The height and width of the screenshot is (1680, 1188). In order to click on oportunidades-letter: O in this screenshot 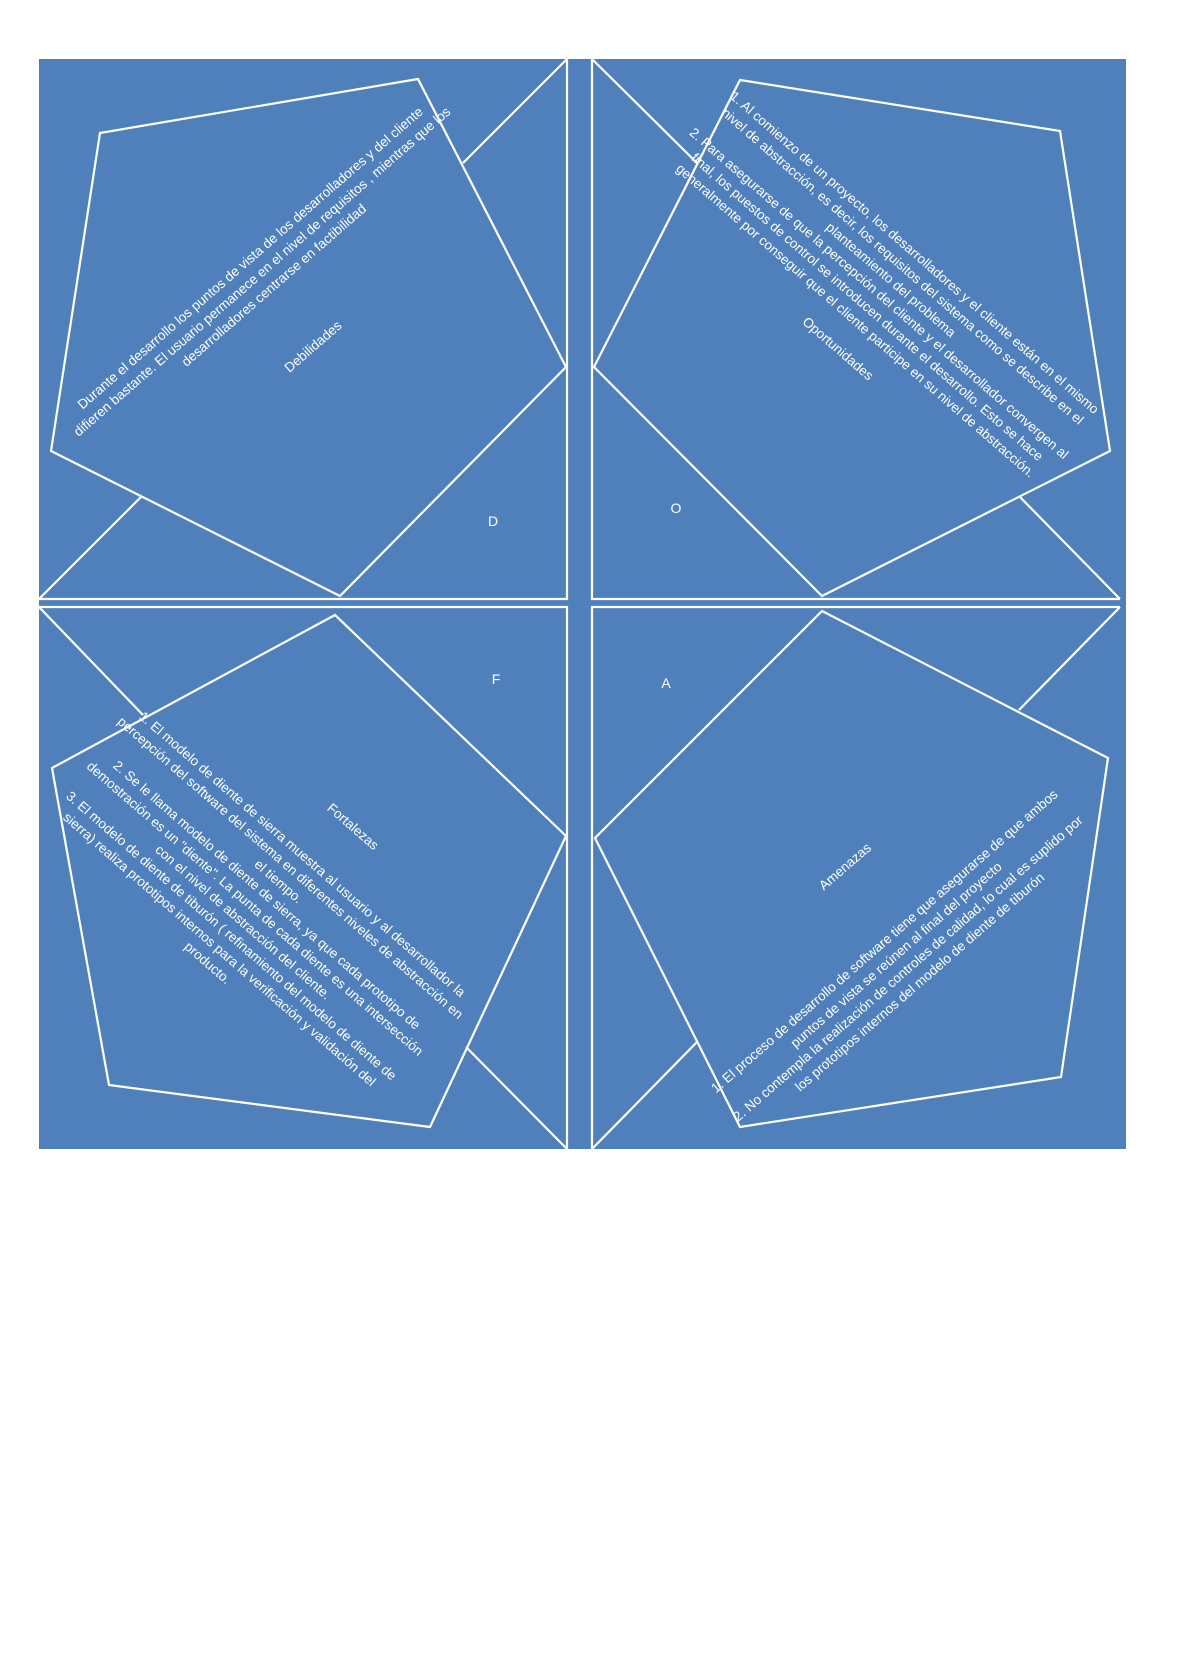, I will do `click(676, 508)`.